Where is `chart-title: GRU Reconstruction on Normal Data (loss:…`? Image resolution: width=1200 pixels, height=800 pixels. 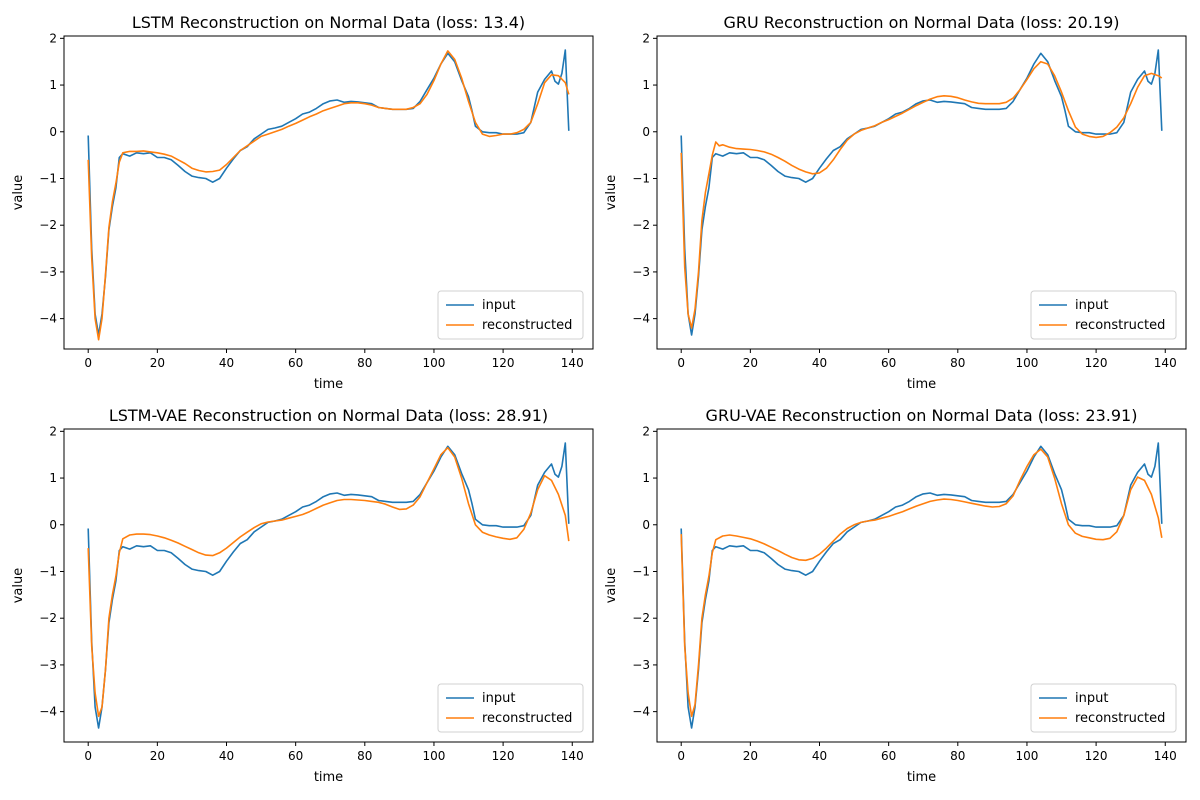 chart-title: GRU Reconstruction on Normal Data (loss:… is located at coordinates (921, 22).